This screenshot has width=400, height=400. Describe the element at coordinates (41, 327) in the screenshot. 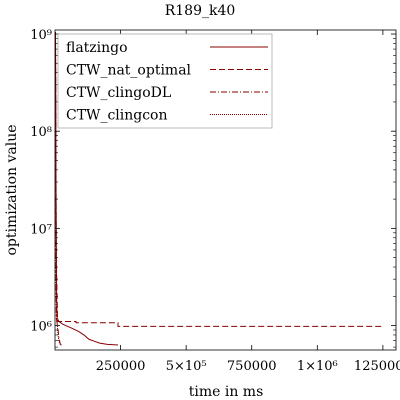

I see `y-tick-label: 10⁶` at that location.